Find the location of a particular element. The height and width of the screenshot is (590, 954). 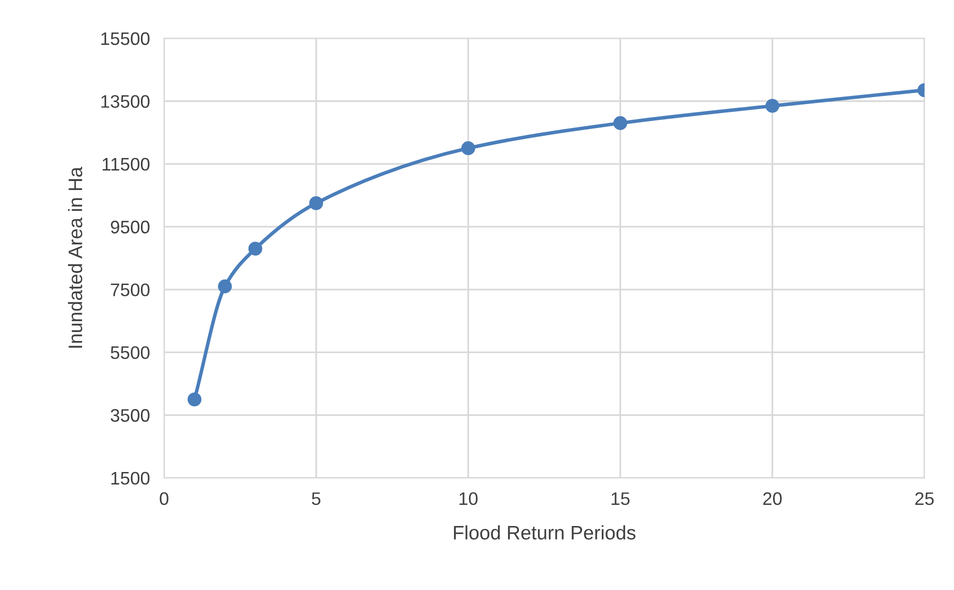

y-tick-label: 15500 is located at coordinates (125, 39).